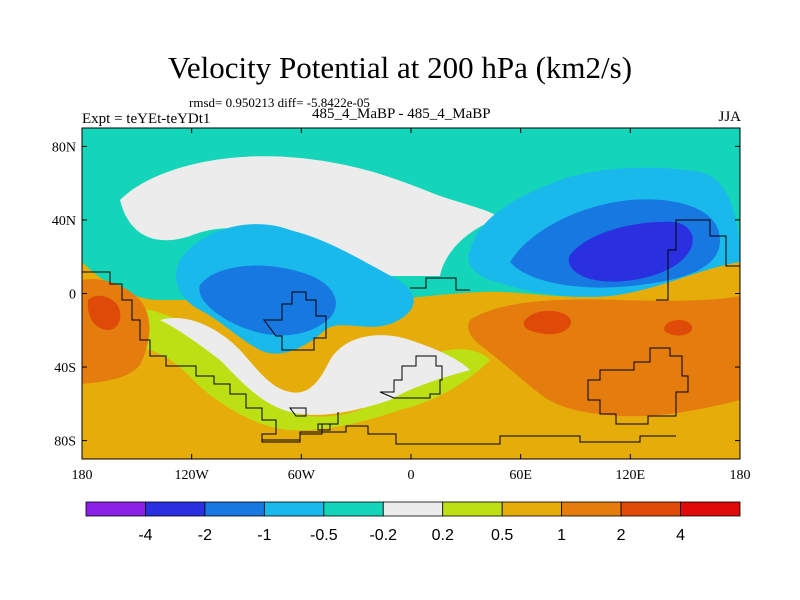 This screenshot has height=600, width=800. Describe the element at coordinates (104, 312) in the screenshot. I see `region-east-pacific-red` at that location.